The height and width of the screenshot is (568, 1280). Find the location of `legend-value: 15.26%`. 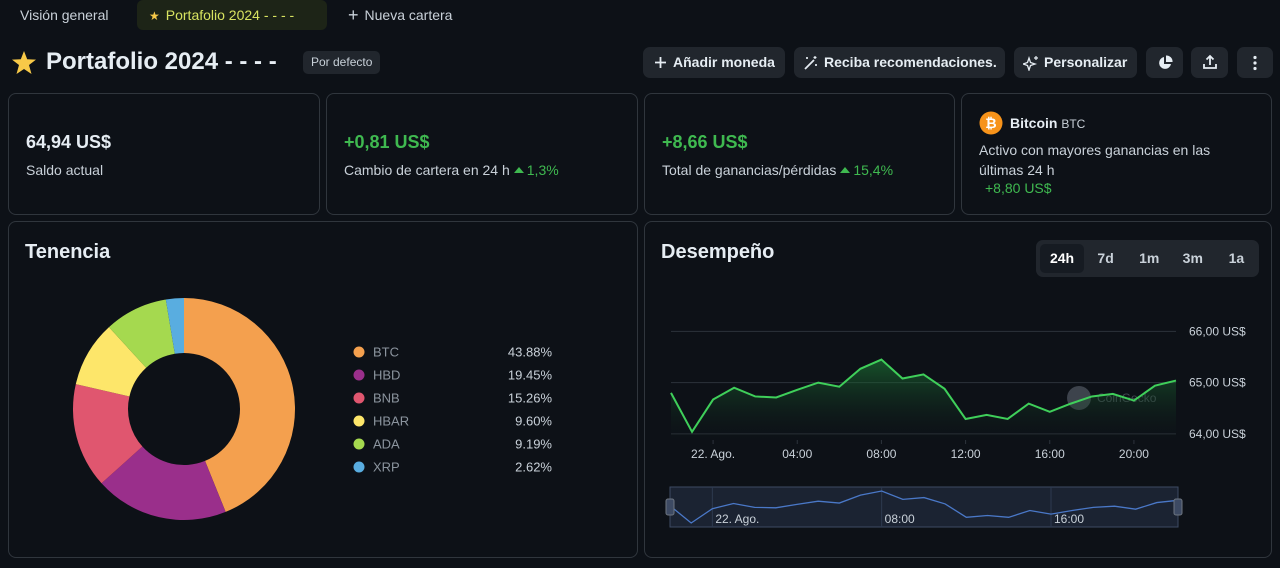

legend-value: 15.26% is located at coordinates (530, 398).